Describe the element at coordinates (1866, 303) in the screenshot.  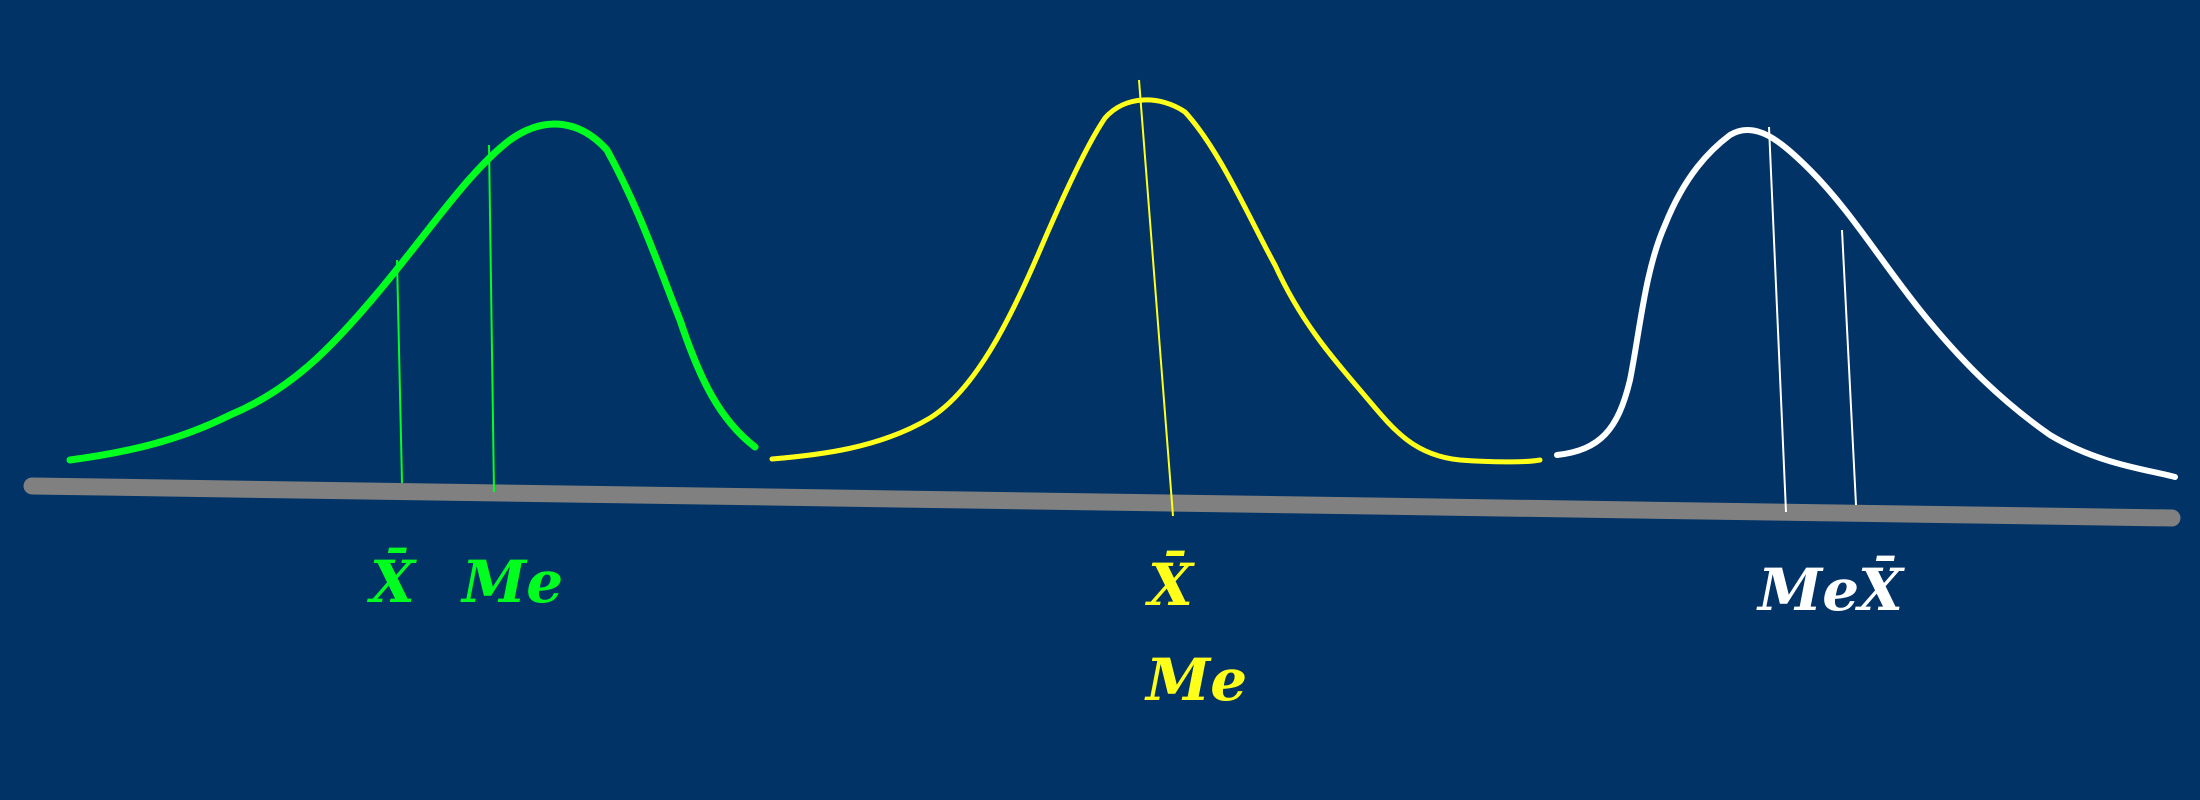
I see `right-skewed-curve` at that location.